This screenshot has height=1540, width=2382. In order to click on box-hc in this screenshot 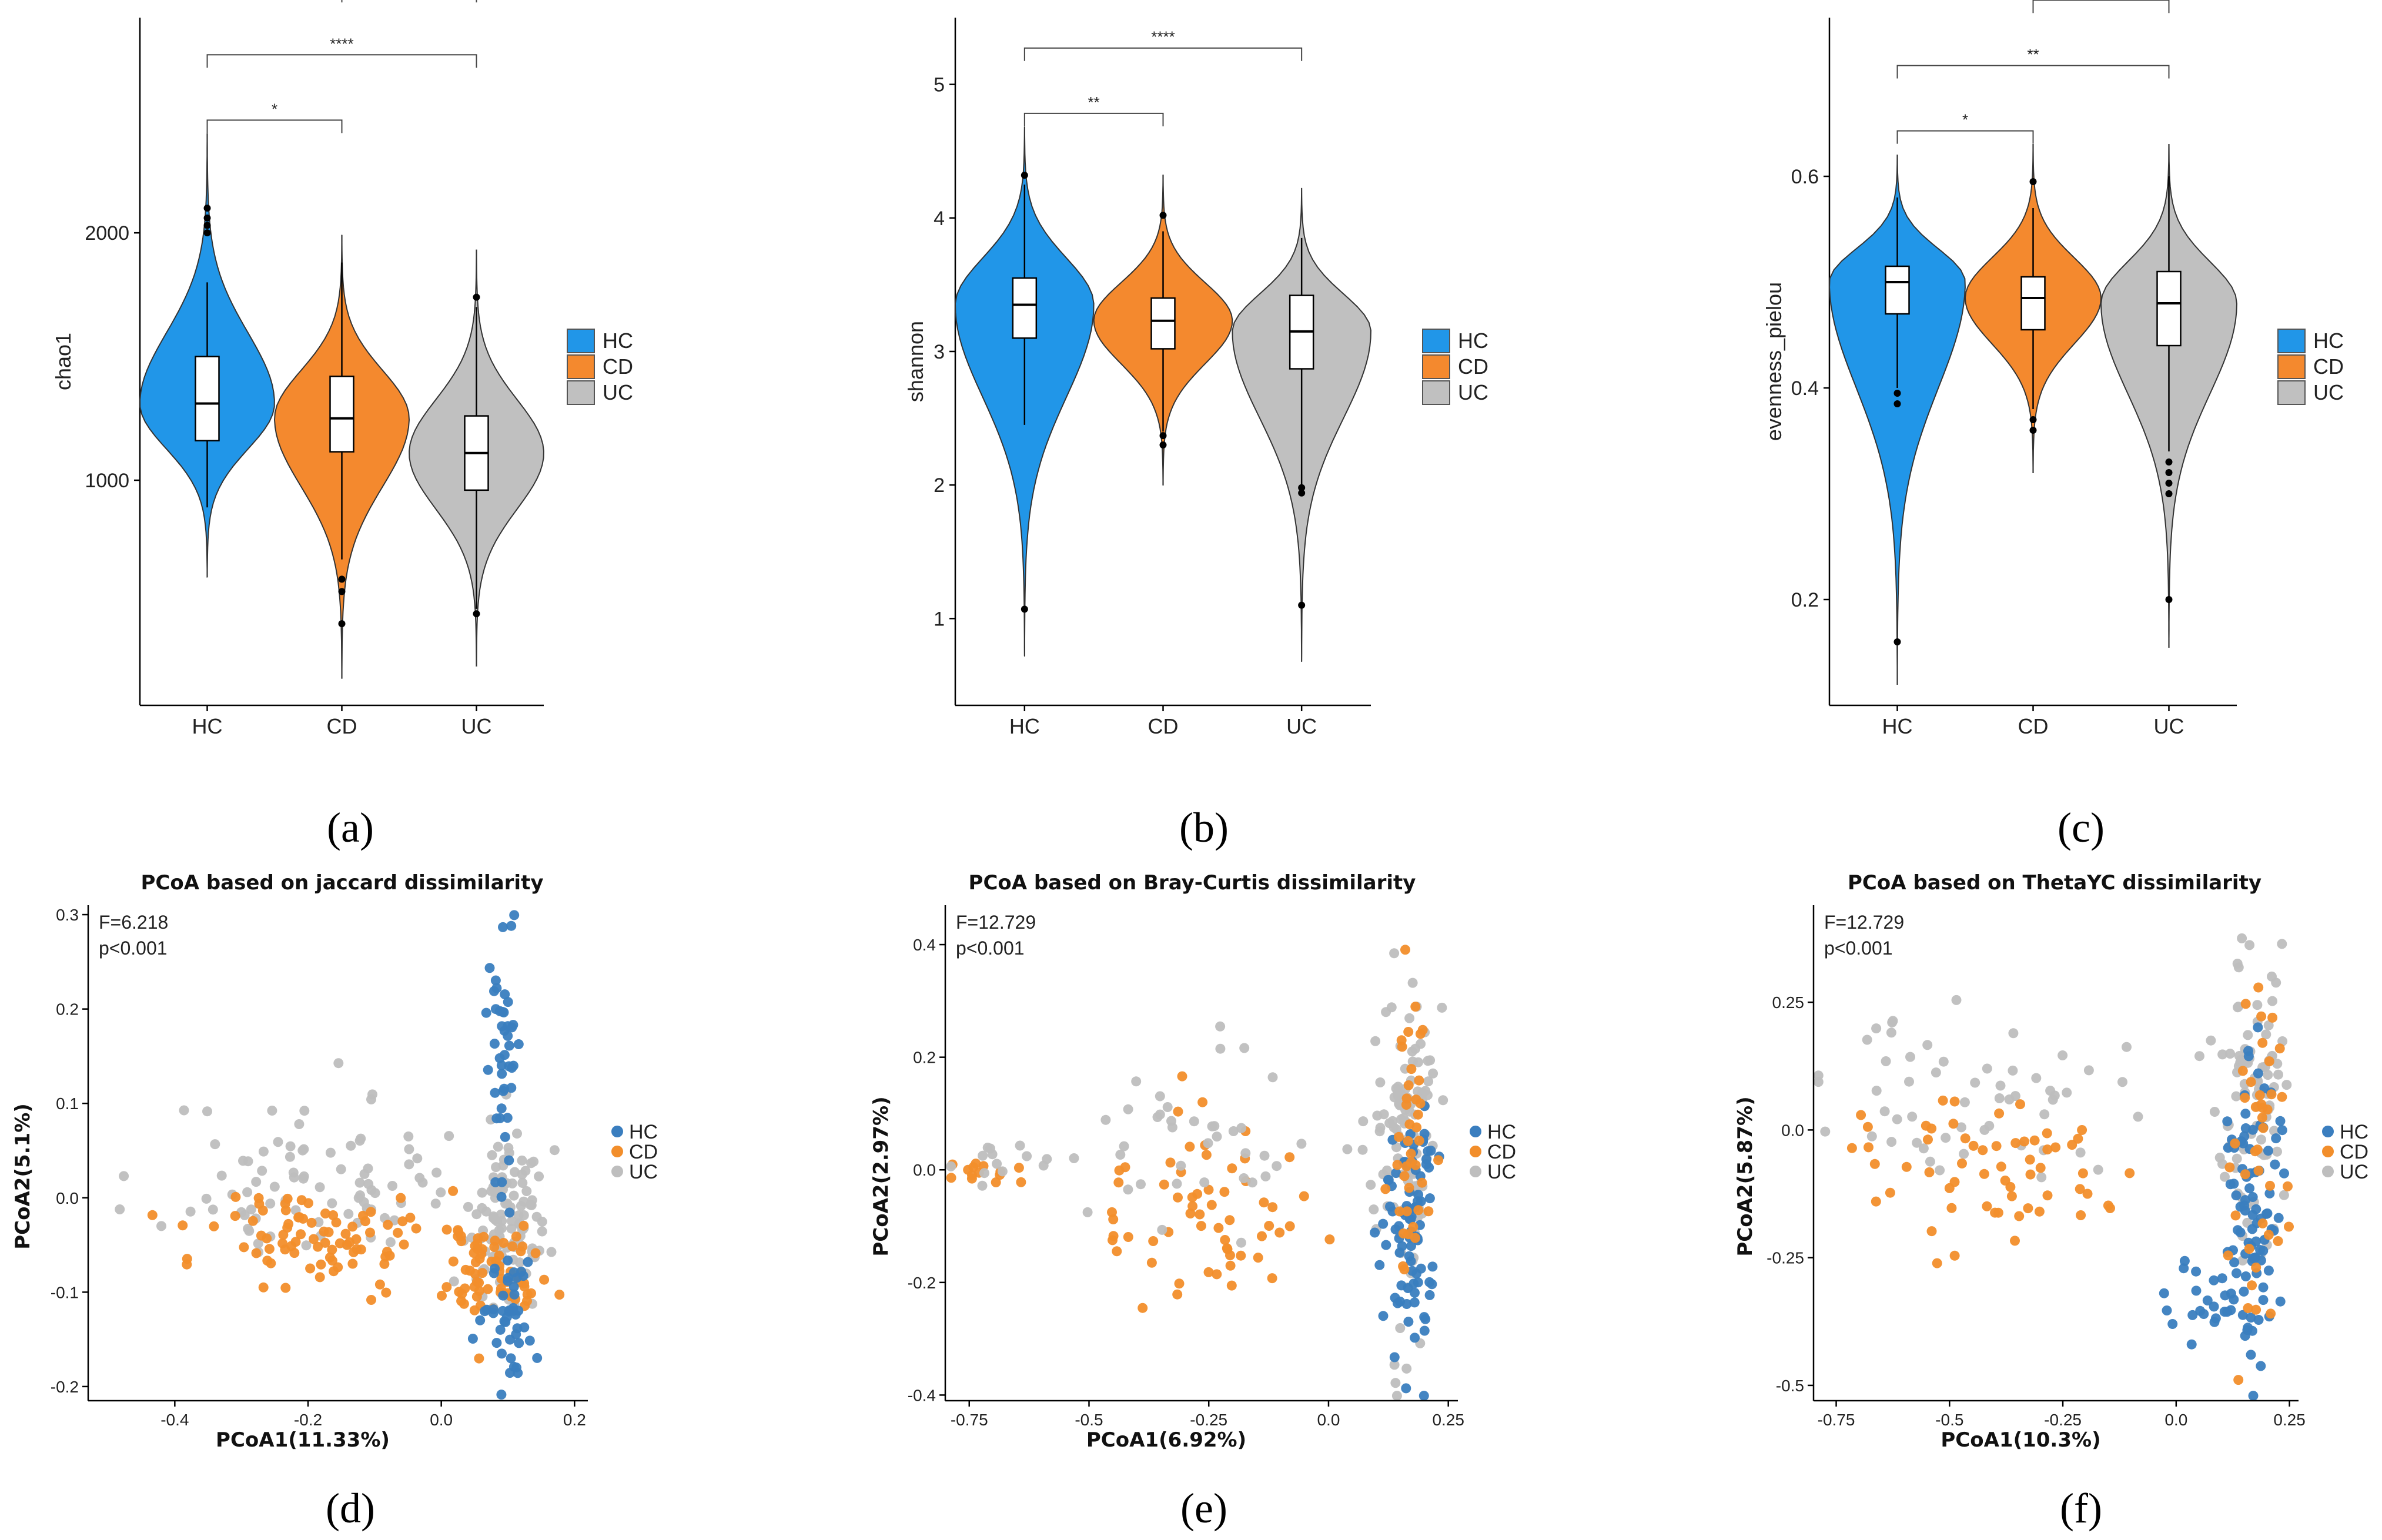, I will do `click(1025, 308)`.